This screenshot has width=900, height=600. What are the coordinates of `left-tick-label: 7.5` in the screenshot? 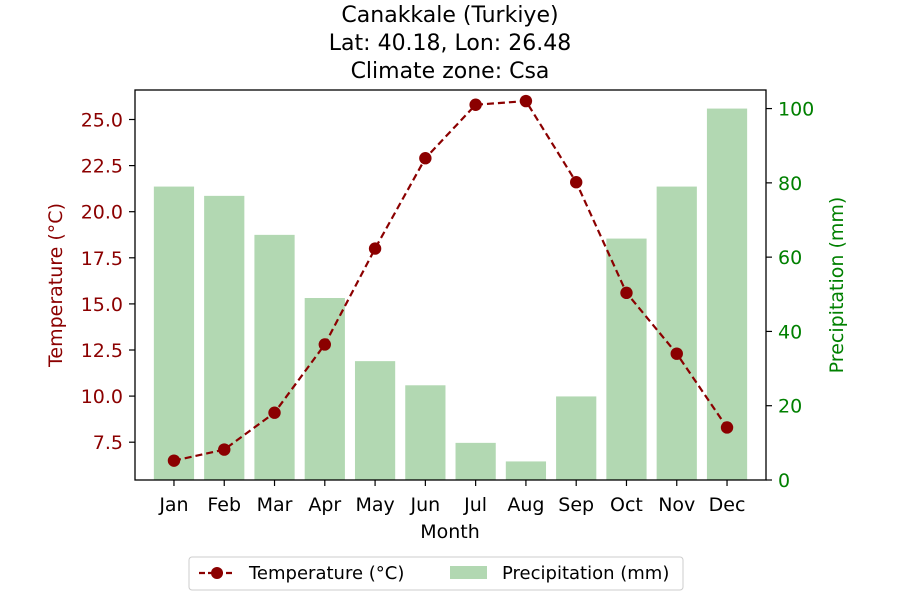 It's located at (108, 443).